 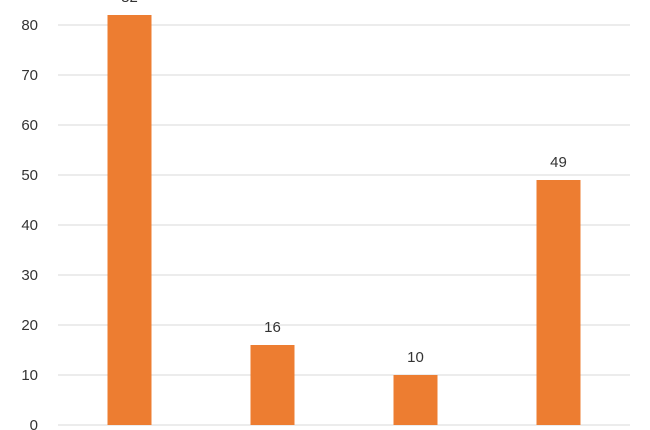 I want to click on data-label-2: 16, so click(x=272, y=327).